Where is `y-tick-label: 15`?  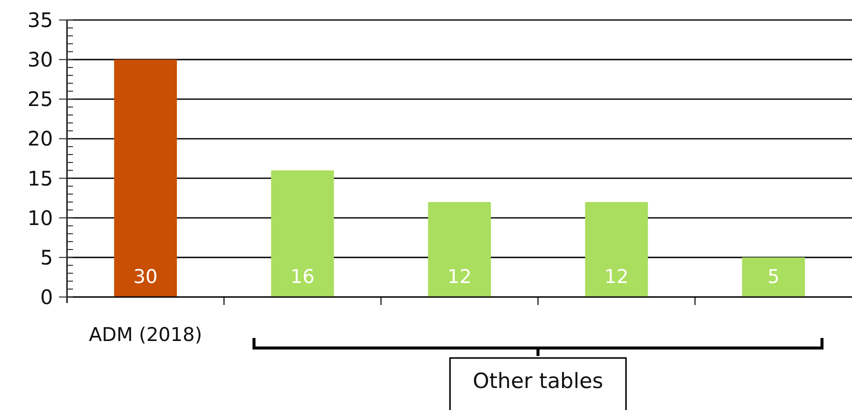 y-tick-label: 15 is located at coordinates (40, 178).